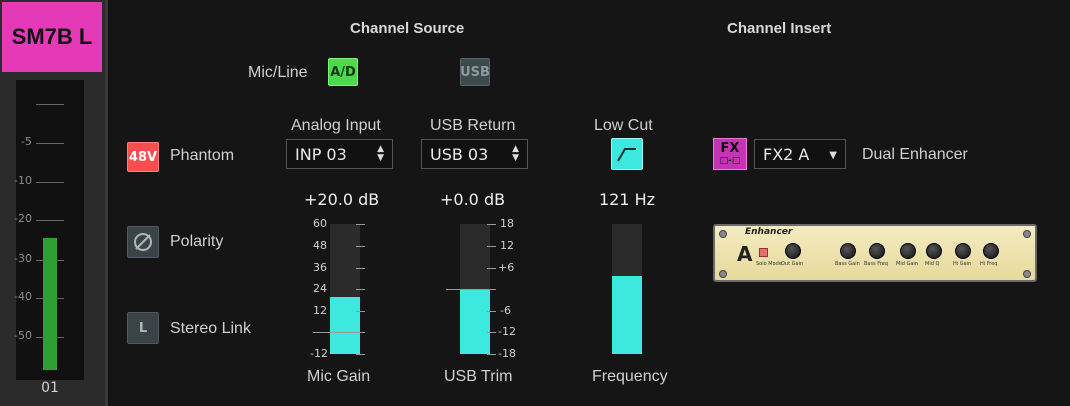 The image size is (1070, 406). I want to click on bass-gain-knob, so click(848, 251).